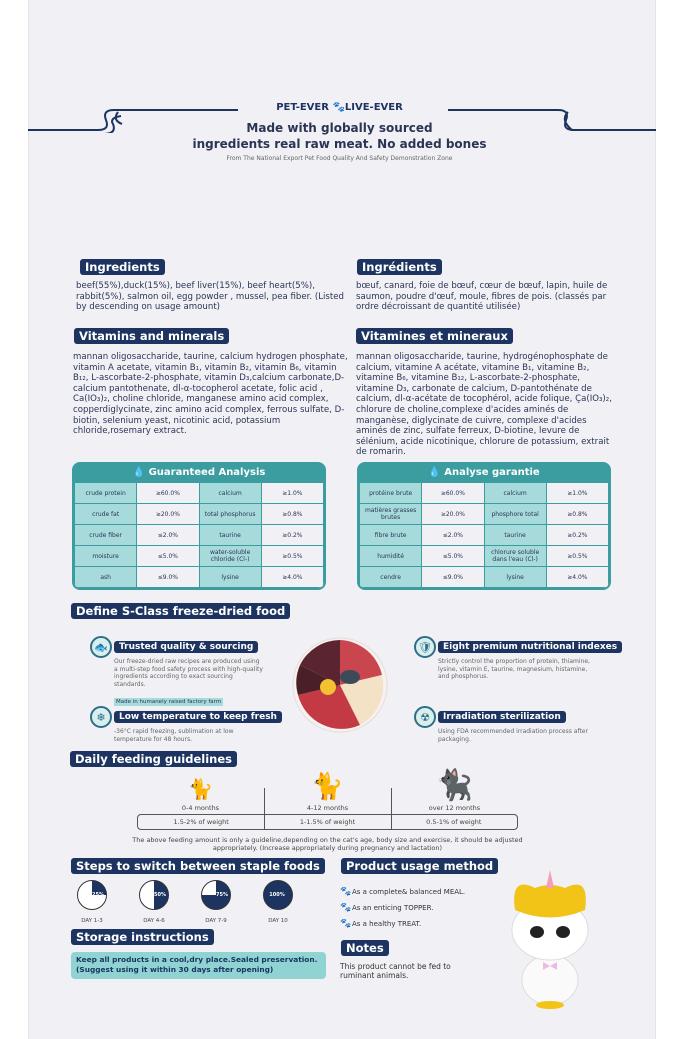 Image resolution: width=679 pixels, height=1039 pixels. I want to click on step-day: DAY 7-9, so click(216, 921).